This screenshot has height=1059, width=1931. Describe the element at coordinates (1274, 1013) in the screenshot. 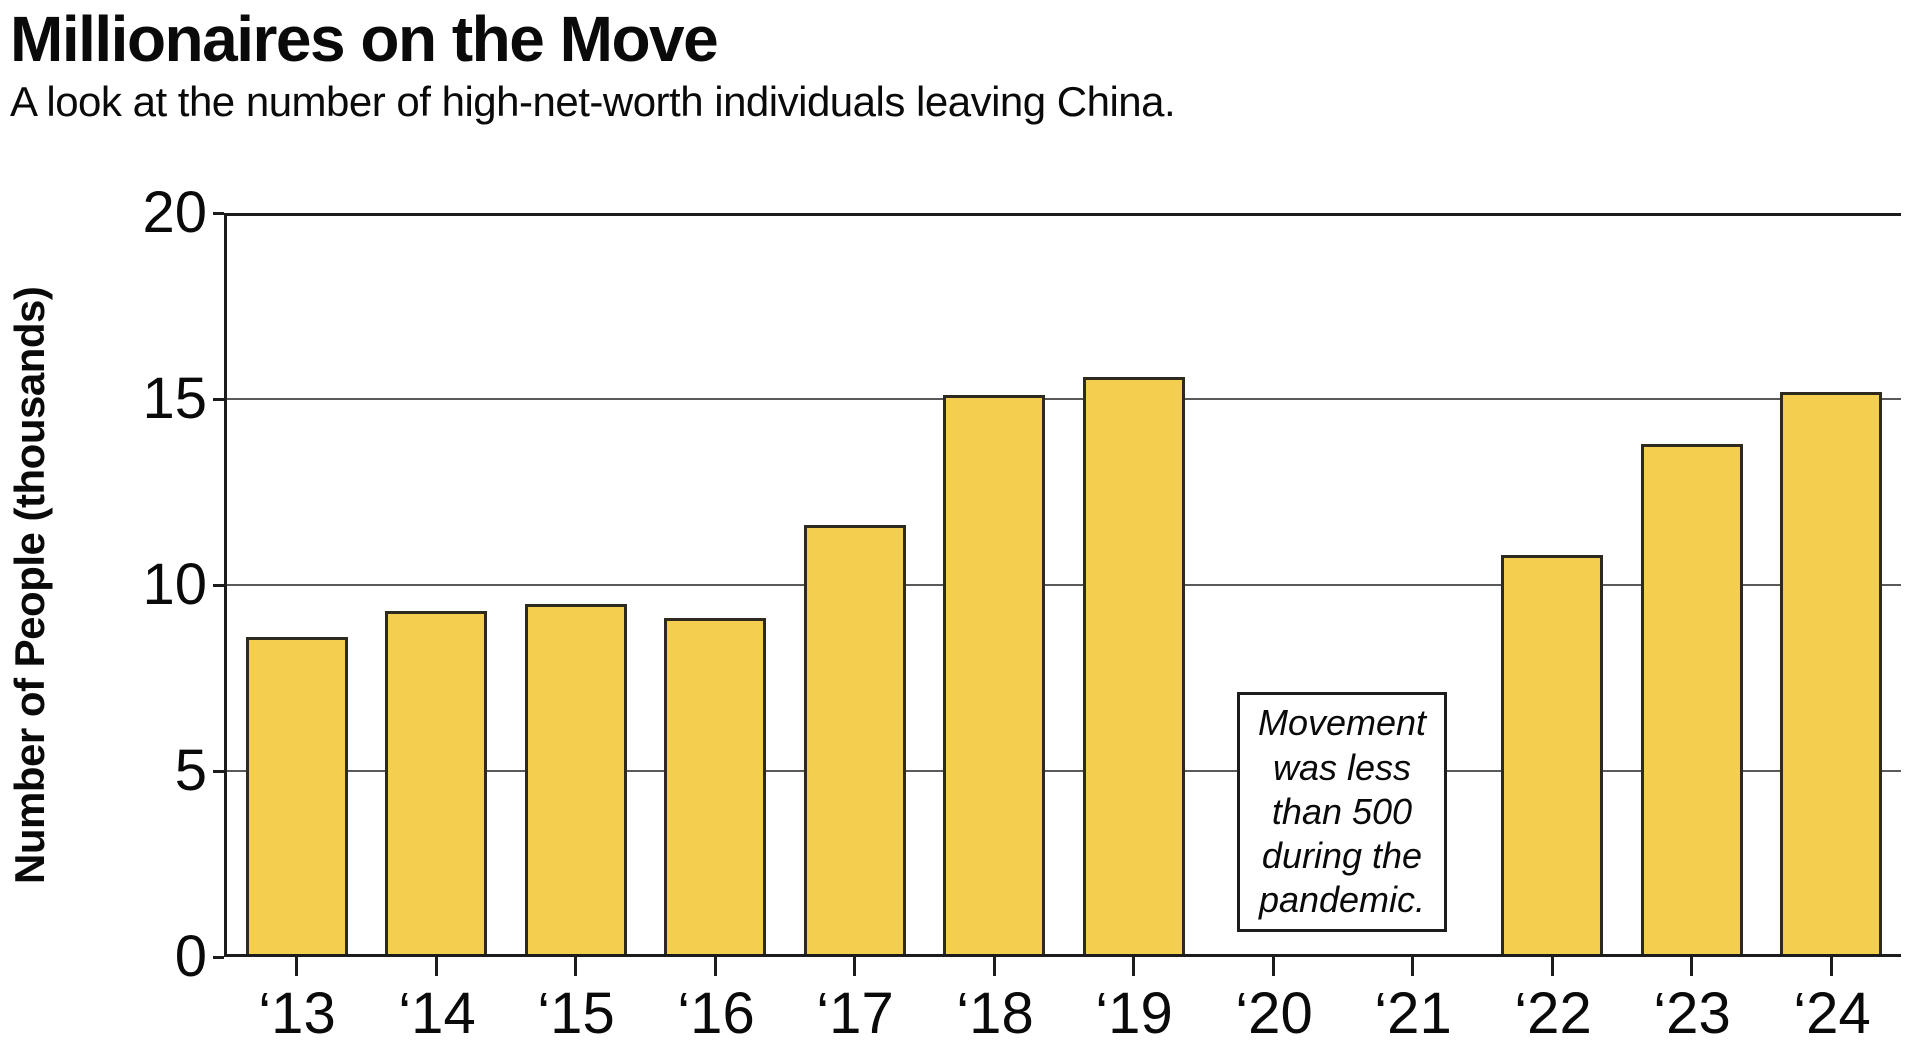

I see `x-tick-label-20: ‘20` at that location.